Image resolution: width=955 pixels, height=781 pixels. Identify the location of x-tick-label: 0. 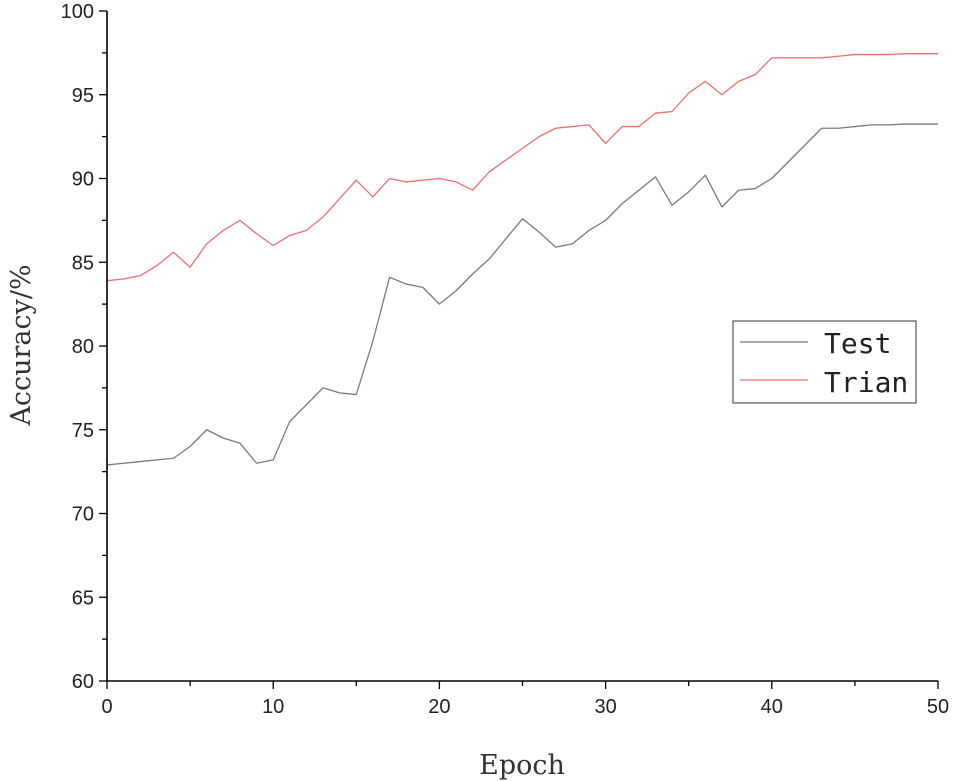
(106, 707).